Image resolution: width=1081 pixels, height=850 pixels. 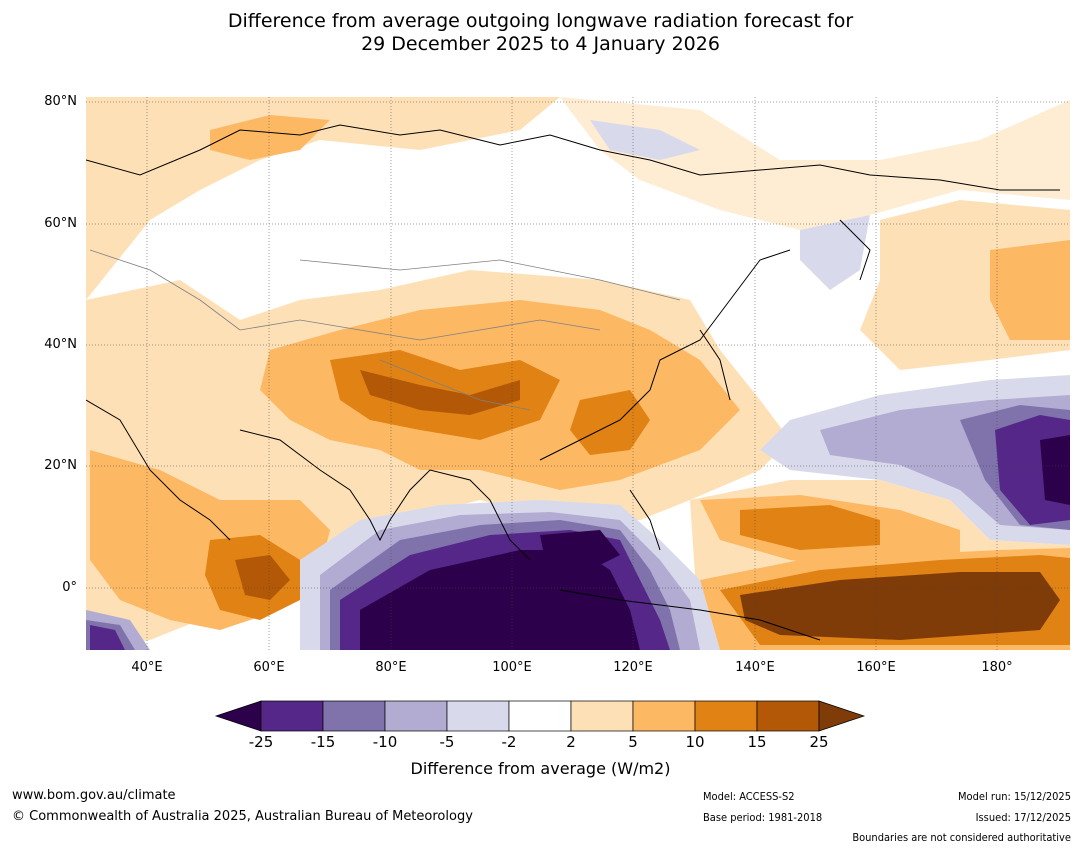 I want to click on lon-label-100e: 100°E, so click(x=512, y=667).